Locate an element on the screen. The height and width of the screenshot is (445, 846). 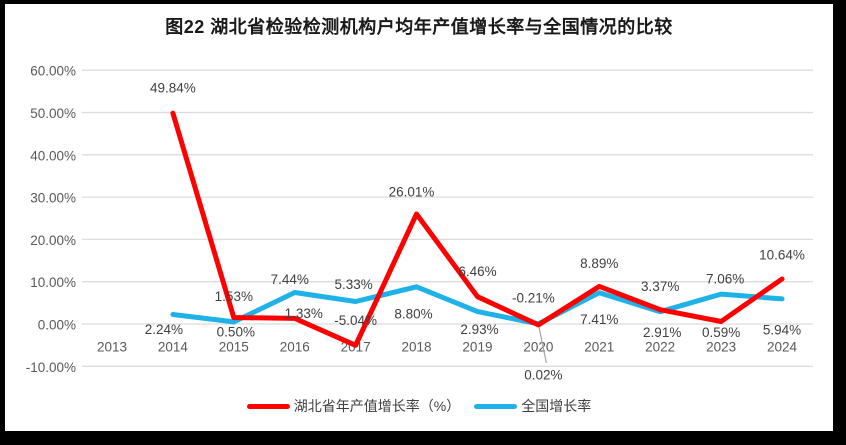
data-label: 1.33% is located at coordinates (304, 313).